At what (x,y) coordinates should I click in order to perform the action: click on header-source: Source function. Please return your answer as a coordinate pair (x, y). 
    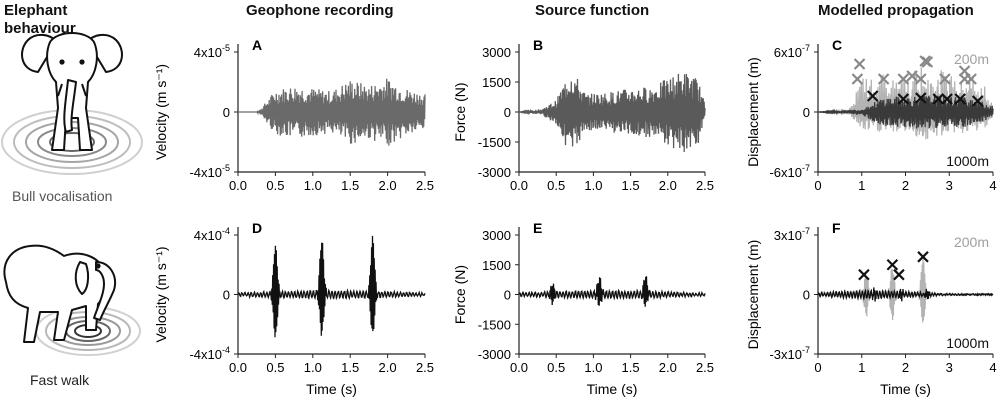
    Looking at the image, I should click on (592, 10).